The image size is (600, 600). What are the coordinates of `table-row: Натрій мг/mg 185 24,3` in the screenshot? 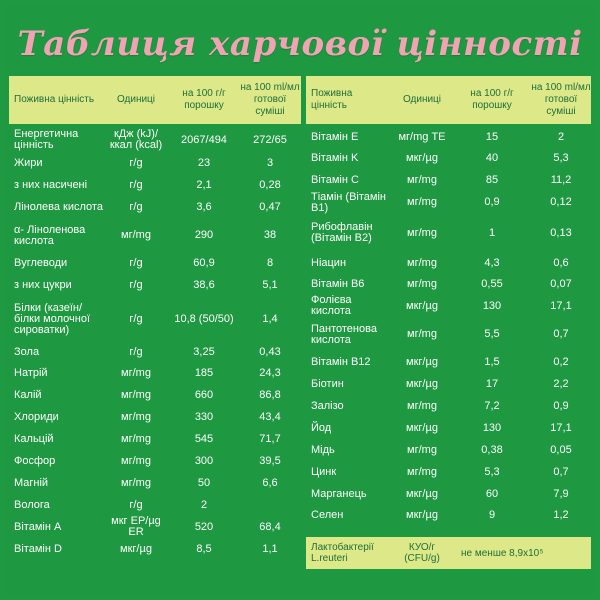 It's located at (155, 373).